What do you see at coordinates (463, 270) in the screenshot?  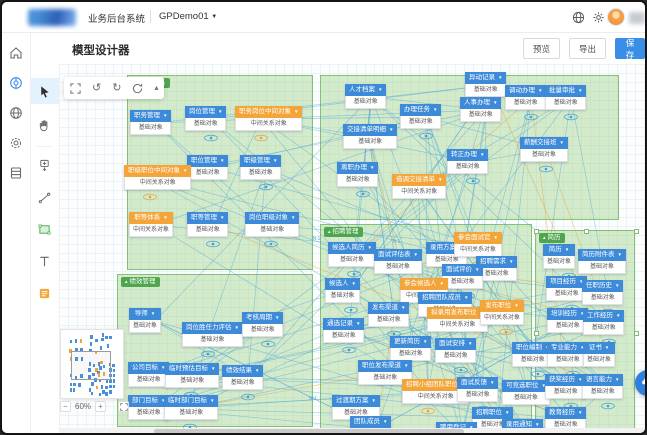 I see `node-title: 面试评价 ▼` at bounding box center [463, 270].